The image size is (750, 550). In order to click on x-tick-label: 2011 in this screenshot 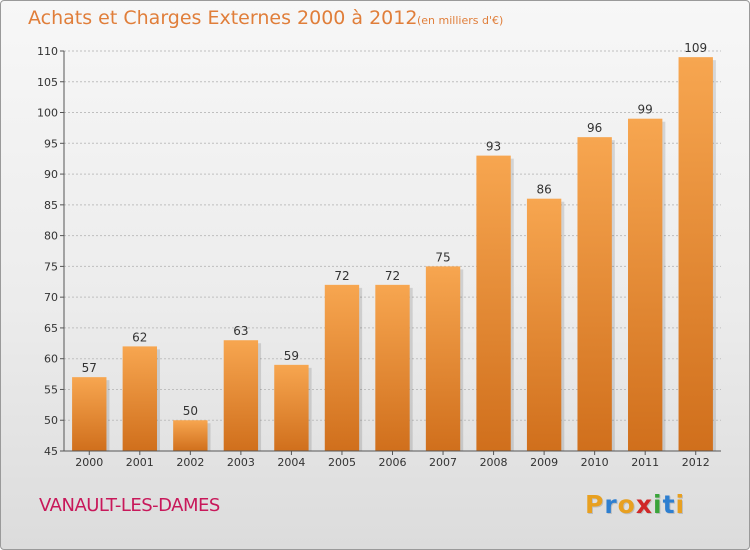, I will do `click(645, 462)`.